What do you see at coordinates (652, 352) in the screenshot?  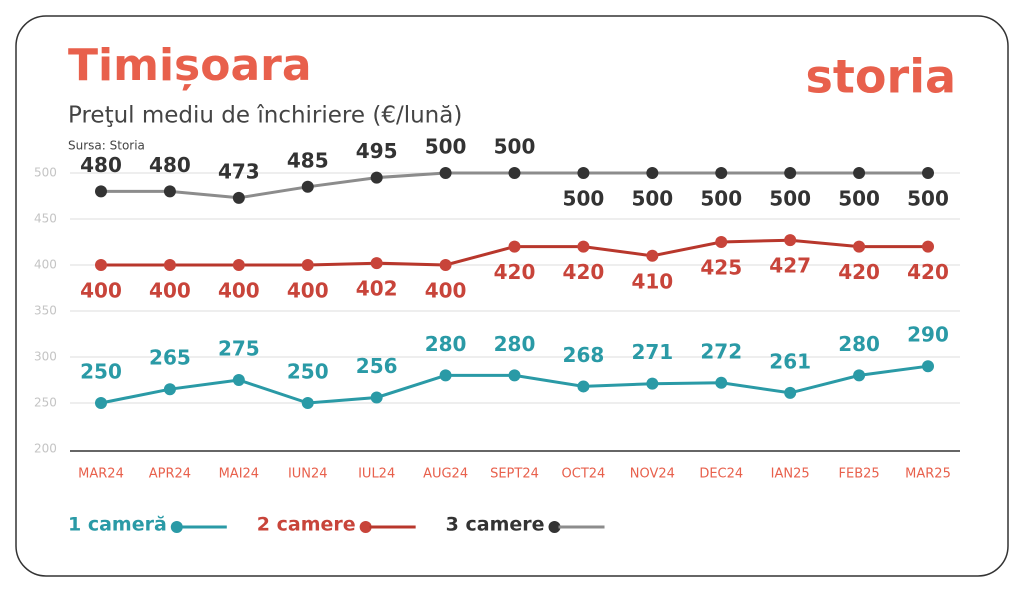 I see `data-label: 271` at bounding box center [652, 352].